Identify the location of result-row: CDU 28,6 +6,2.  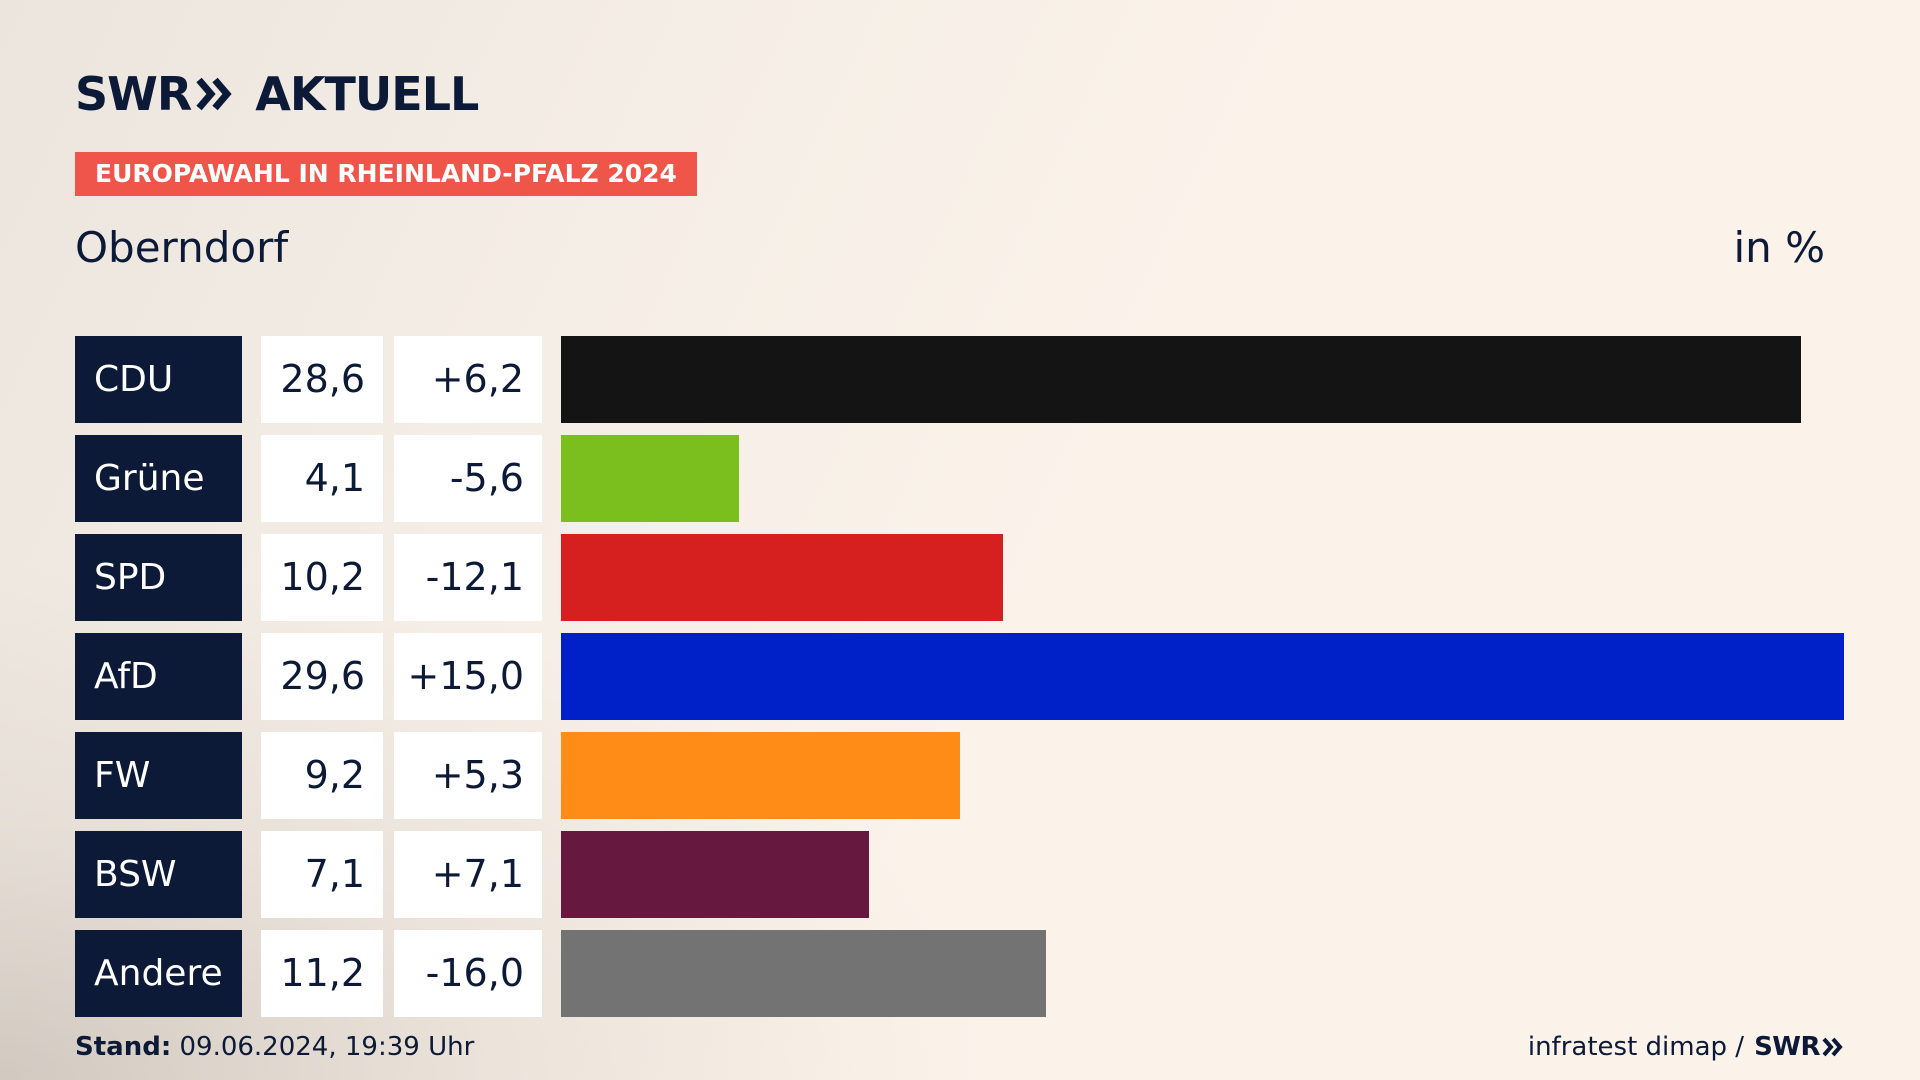
(960, 379).